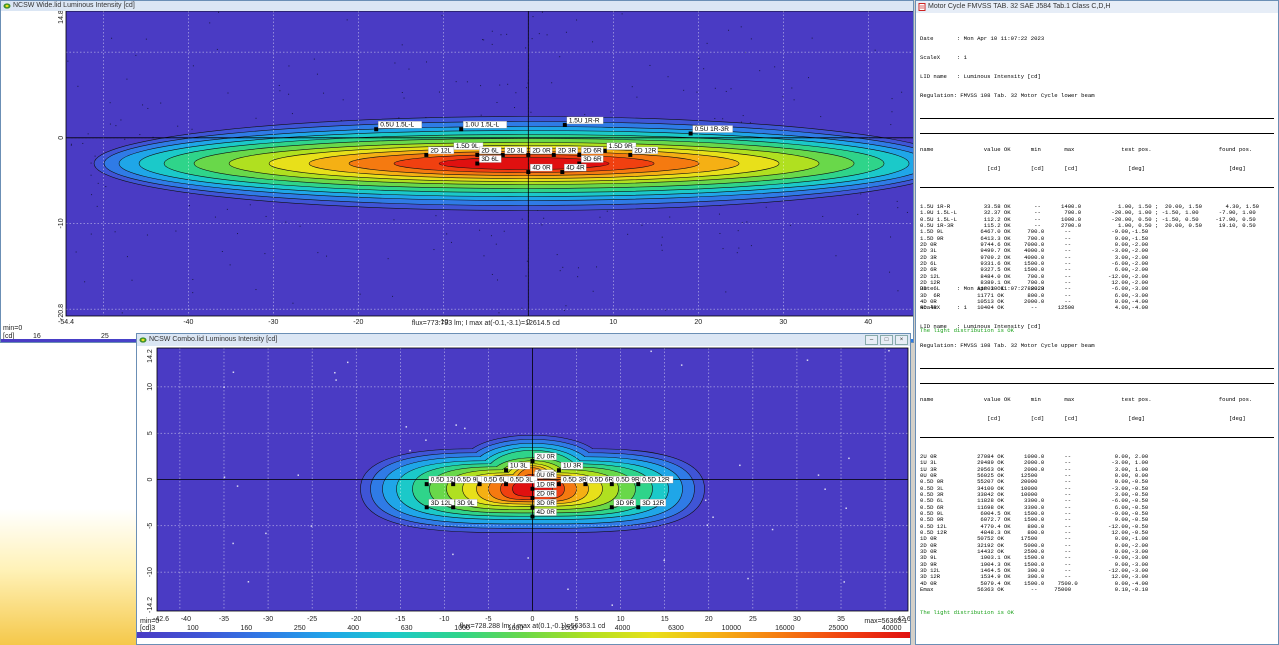  What do you see at coordinates (575, 168) in the screenshot?
I see `point-label: 4D 4R` at bounding box center [575, 168].